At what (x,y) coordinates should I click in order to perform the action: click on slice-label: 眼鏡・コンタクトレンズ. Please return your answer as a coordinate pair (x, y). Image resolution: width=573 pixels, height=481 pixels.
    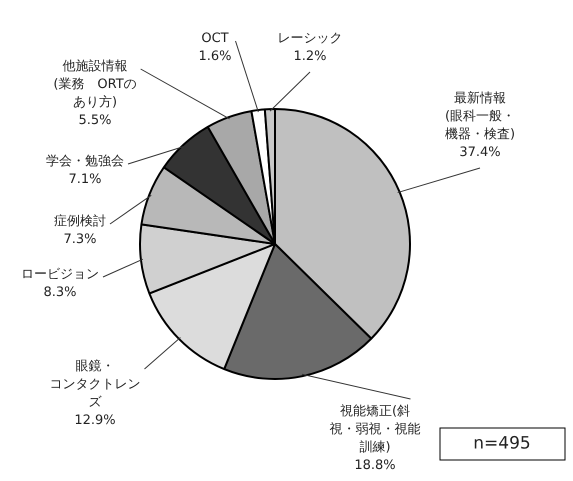
    Looking at the image, I should click on (95, 384).